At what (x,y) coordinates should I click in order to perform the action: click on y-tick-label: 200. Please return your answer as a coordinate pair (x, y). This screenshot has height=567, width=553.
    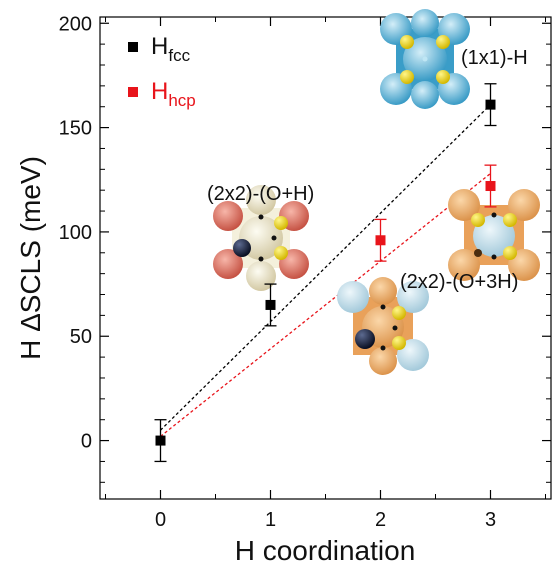
    Looking at the image, I should click on (75, 24).